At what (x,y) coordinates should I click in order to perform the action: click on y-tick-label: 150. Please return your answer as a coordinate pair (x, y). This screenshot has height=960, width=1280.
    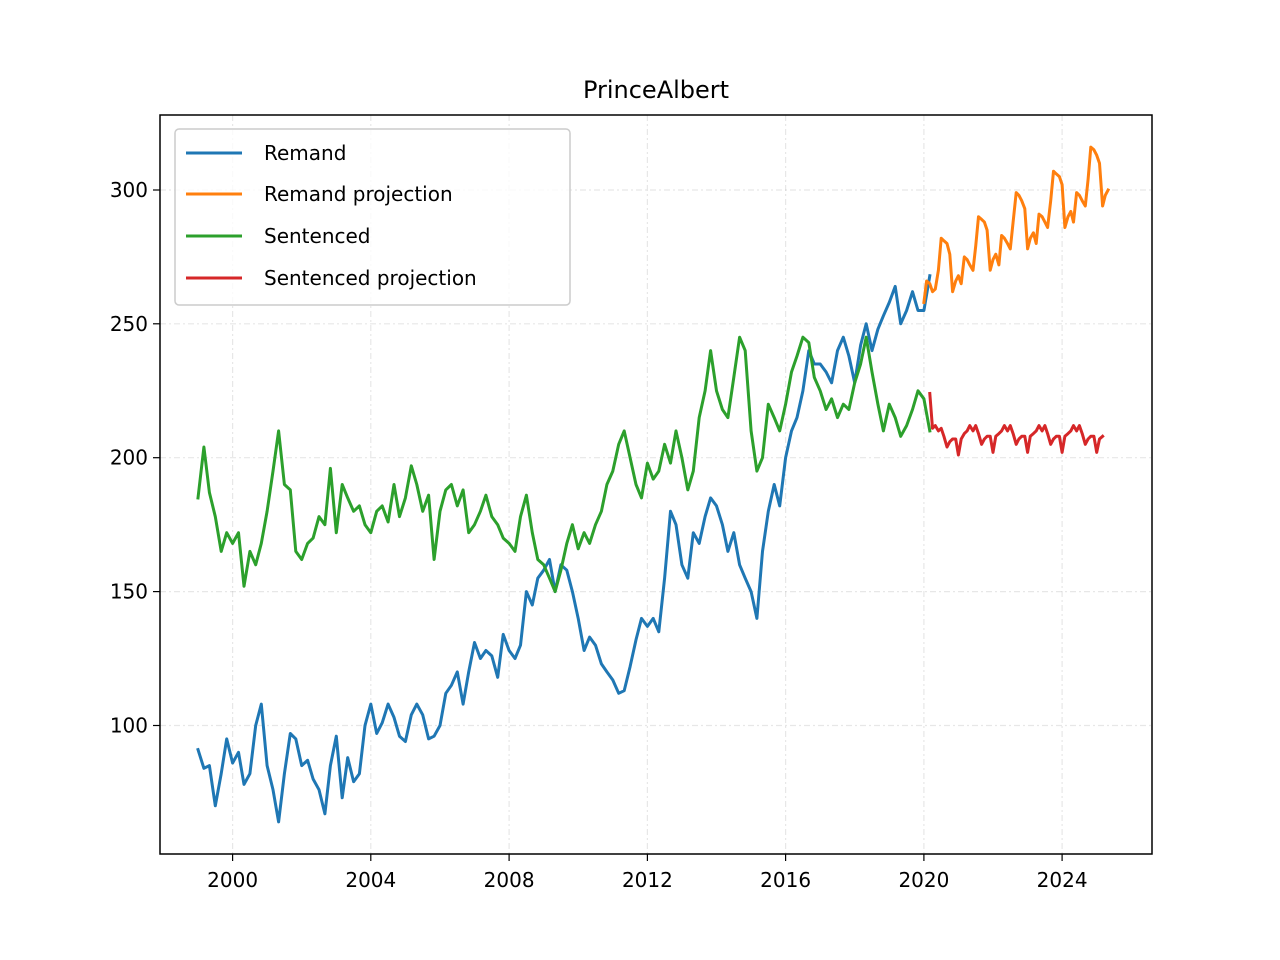
    Looking at the image, I should click on (129, 592).